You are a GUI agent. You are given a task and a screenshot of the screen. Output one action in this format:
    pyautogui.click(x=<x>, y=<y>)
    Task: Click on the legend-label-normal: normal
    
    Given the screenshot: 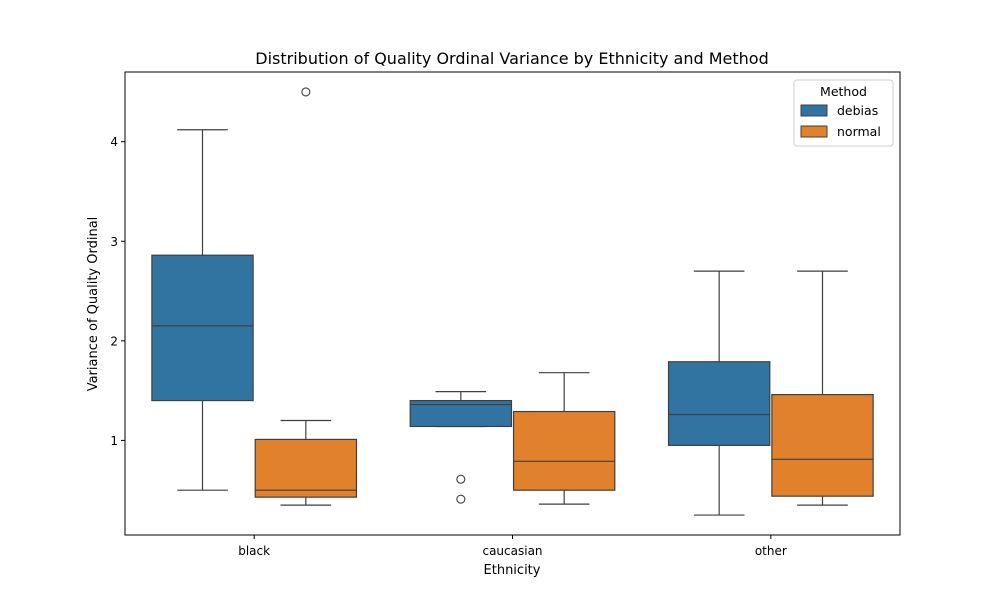 What is the action you would take?
    pyautogui.click(x=859, y=131)
    